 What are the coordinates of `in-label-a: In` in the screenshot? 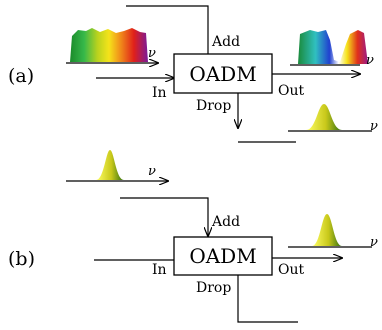 It's located at (159, 93).